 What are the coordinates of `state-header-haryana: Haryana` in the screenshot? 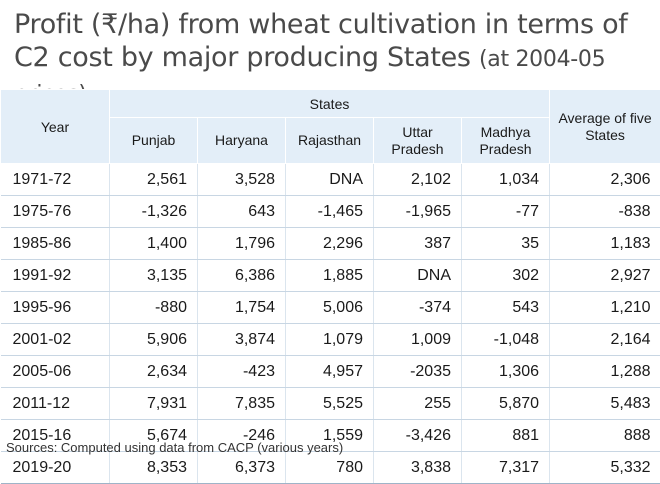 It's located at (242, 141).